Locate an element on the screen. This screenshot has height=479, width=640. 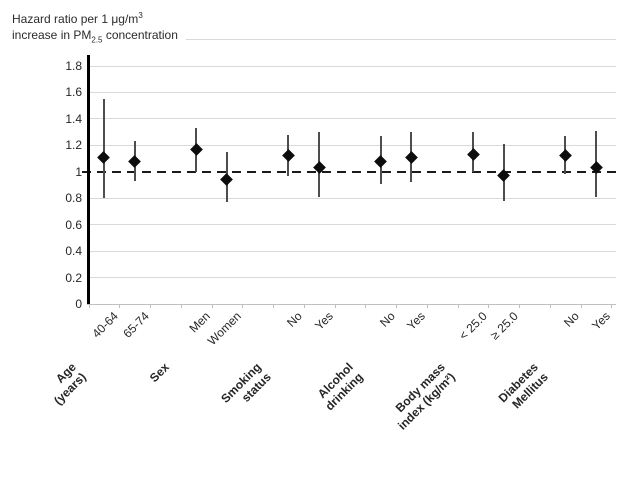
y-axis-tick-label: 0.4 is located at coordinates (73, 251).